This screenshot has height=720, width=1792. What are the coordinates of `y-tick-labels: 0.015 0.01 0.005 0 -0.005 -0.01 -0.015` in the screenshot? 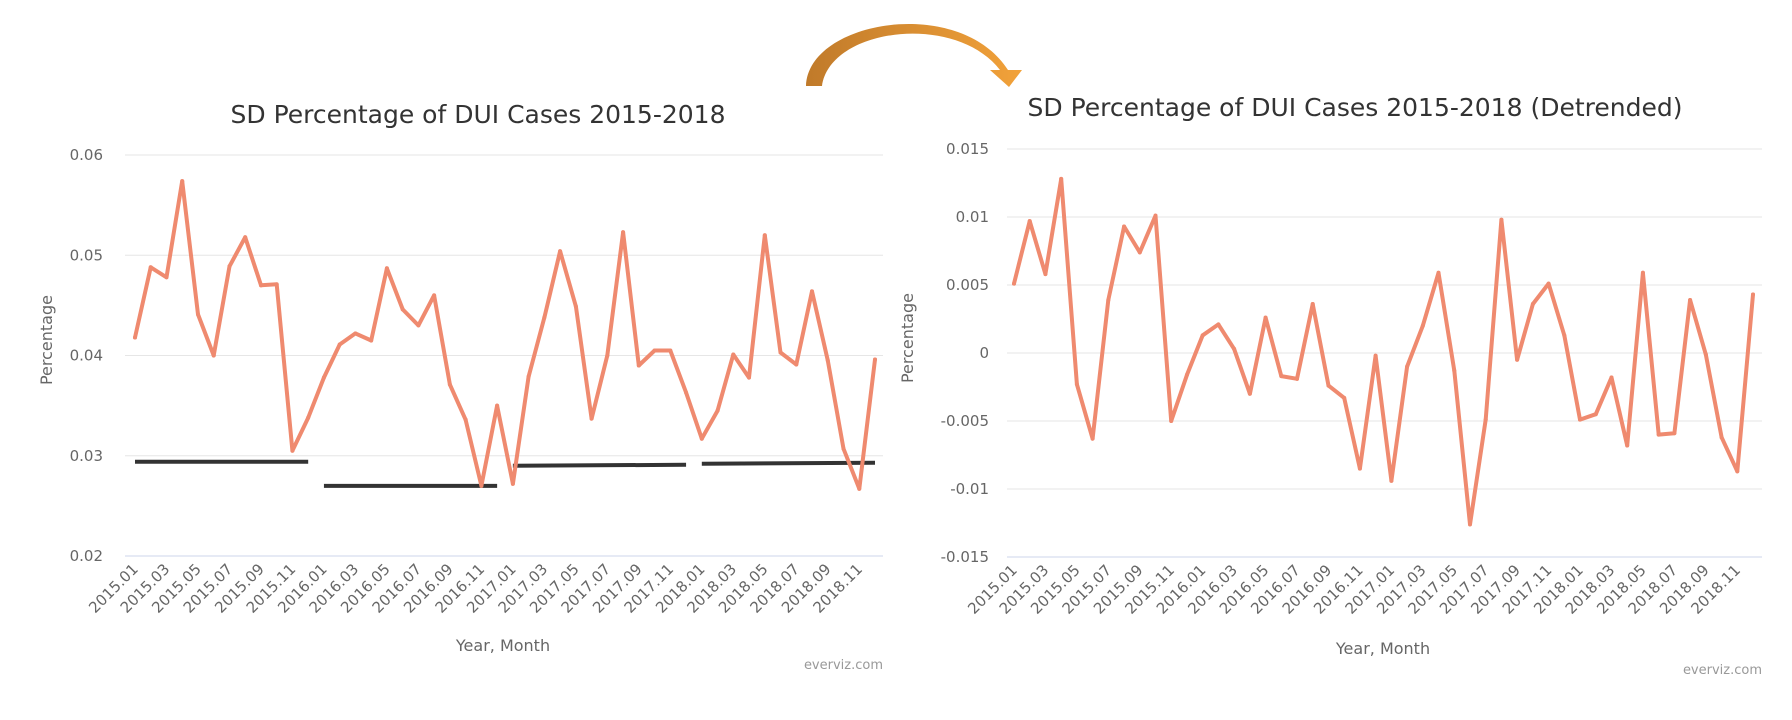 It's located at (965, 353).